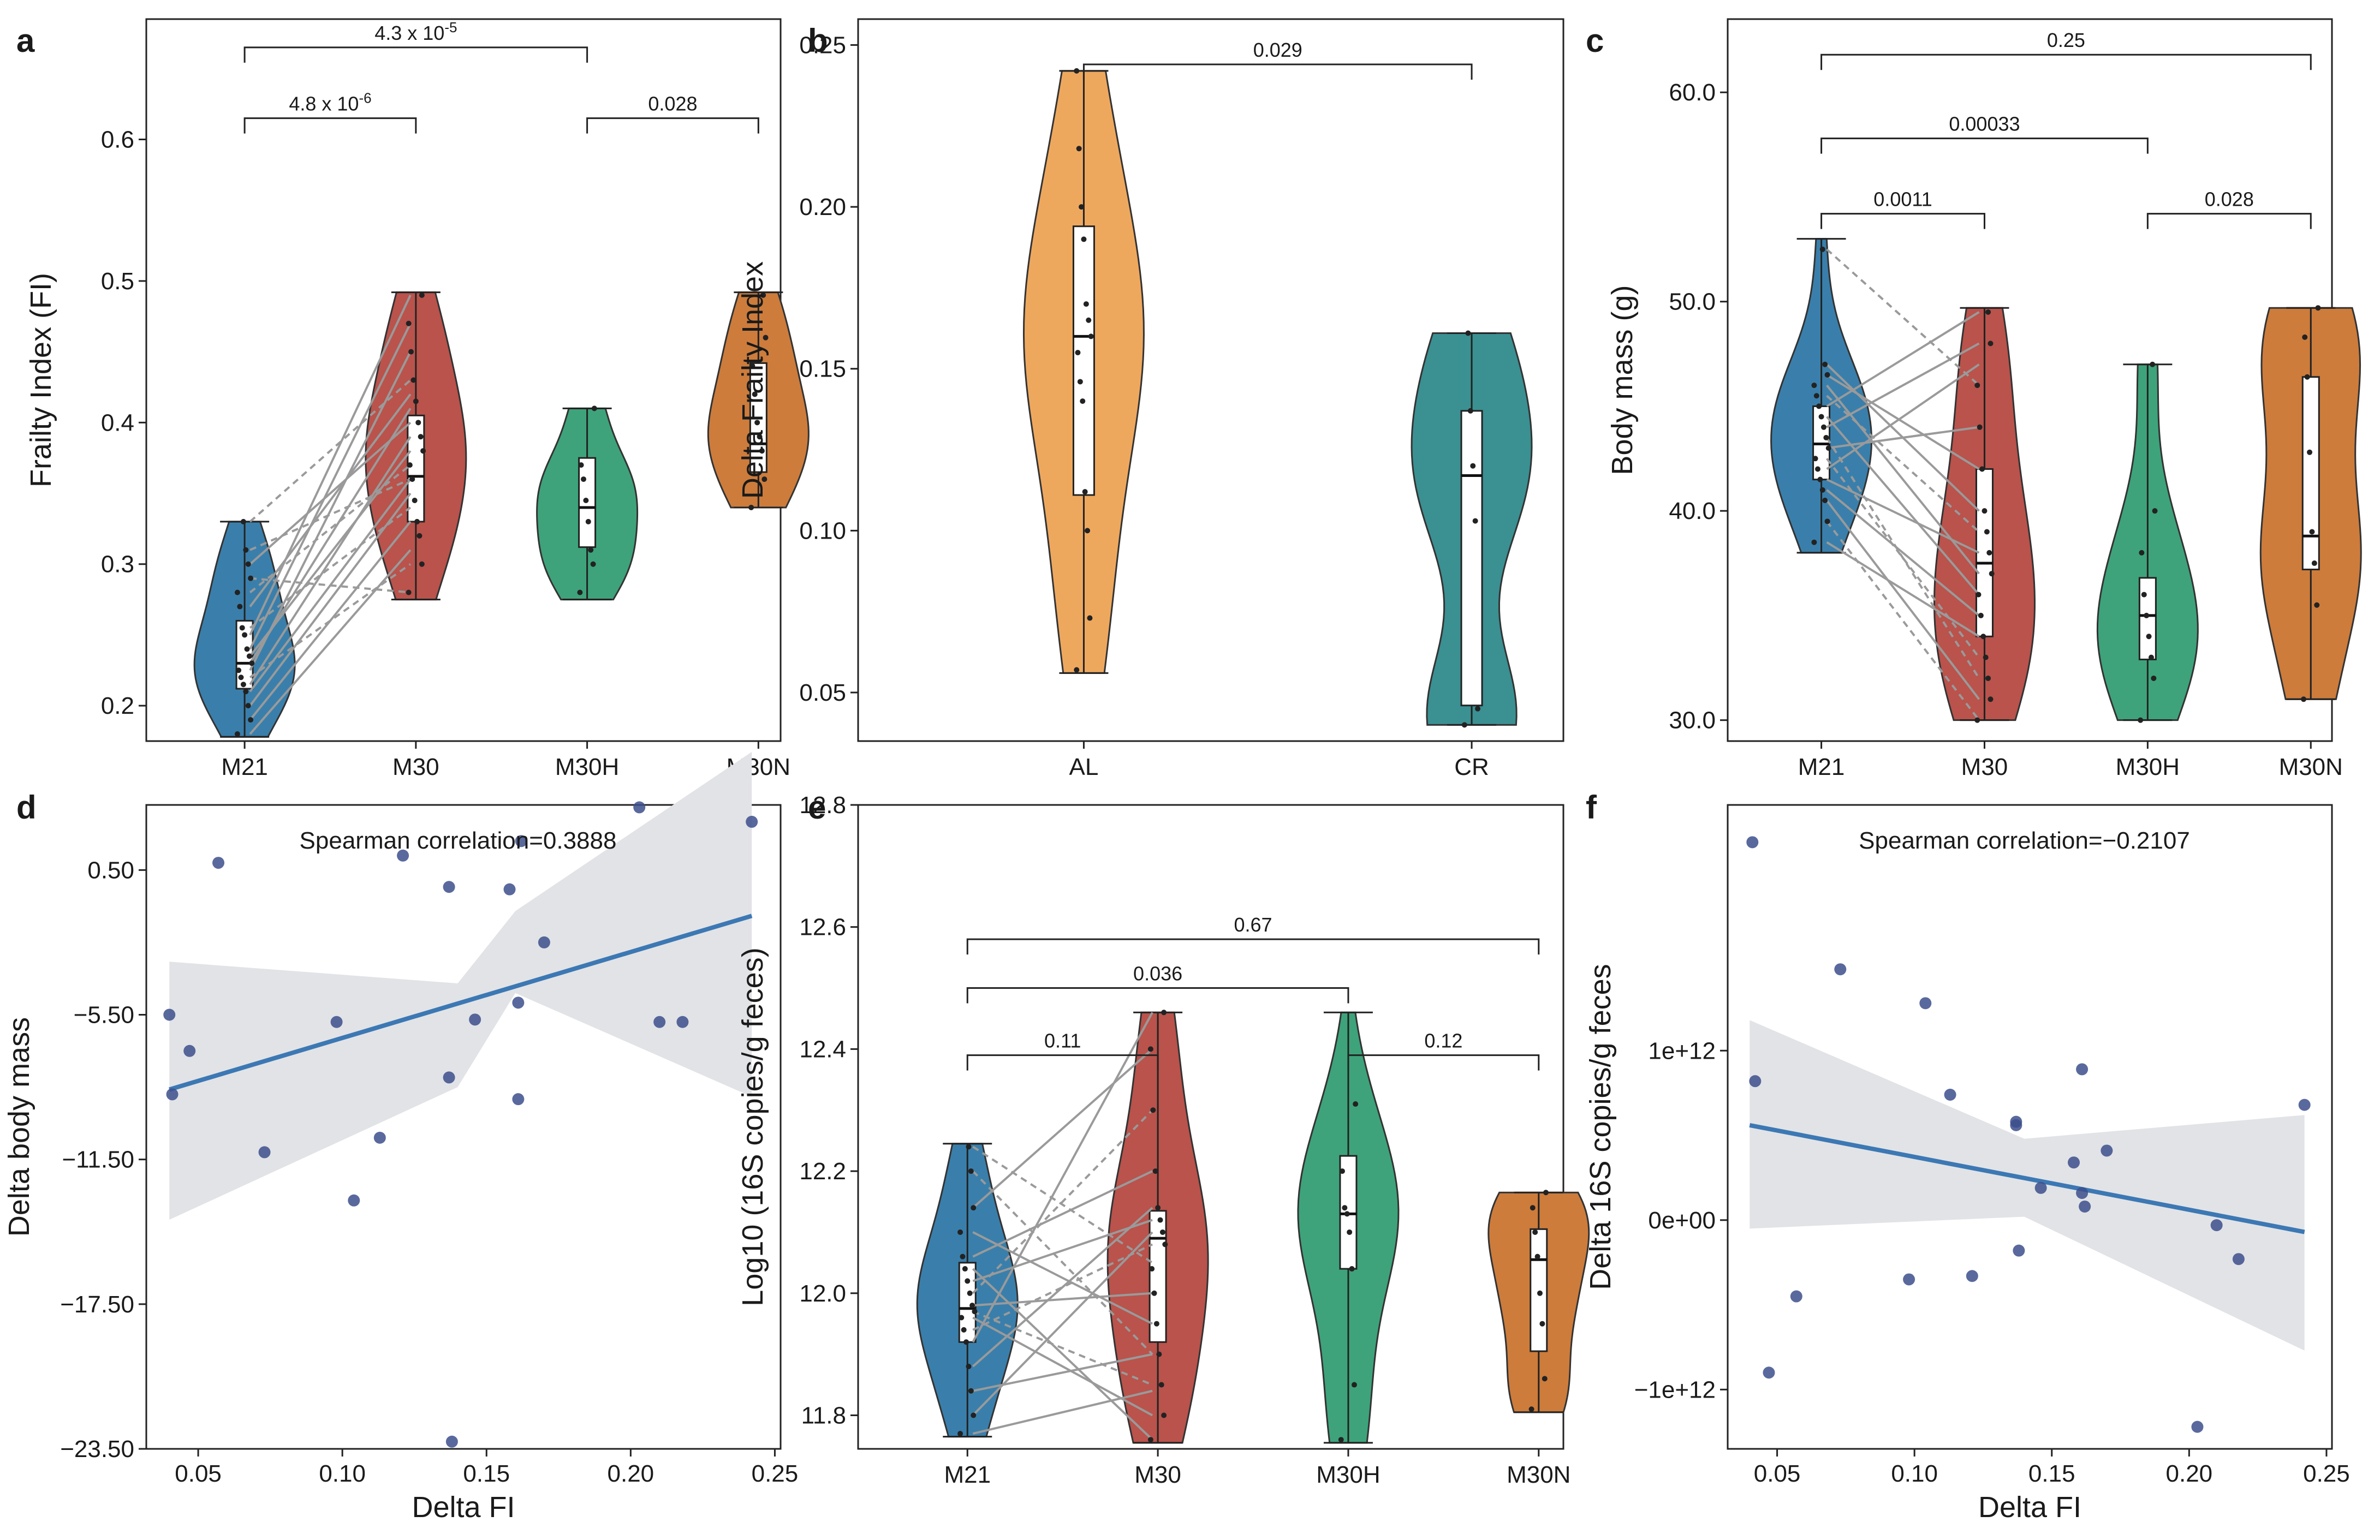 This screenshot has height=1540, width=2380. What do you see at coordinates (463, 1127) in the screenshot?
I see `plot-frame` at bounding box center [463, 1127].